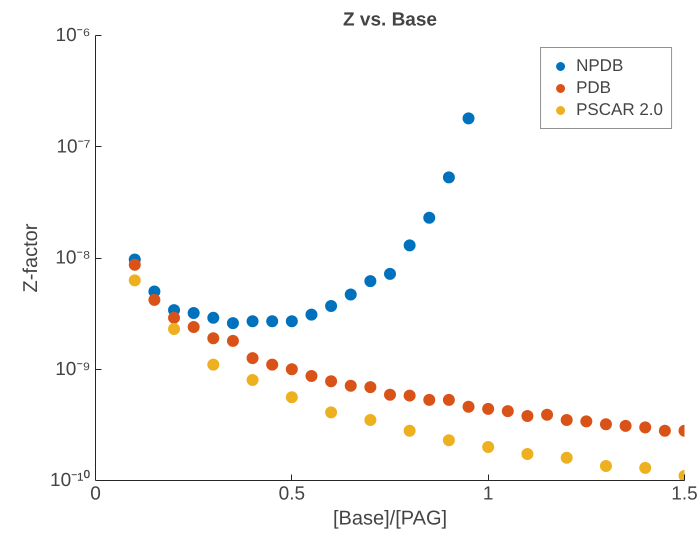  I want to click on x-tick-label: 0, so click(95, 494).